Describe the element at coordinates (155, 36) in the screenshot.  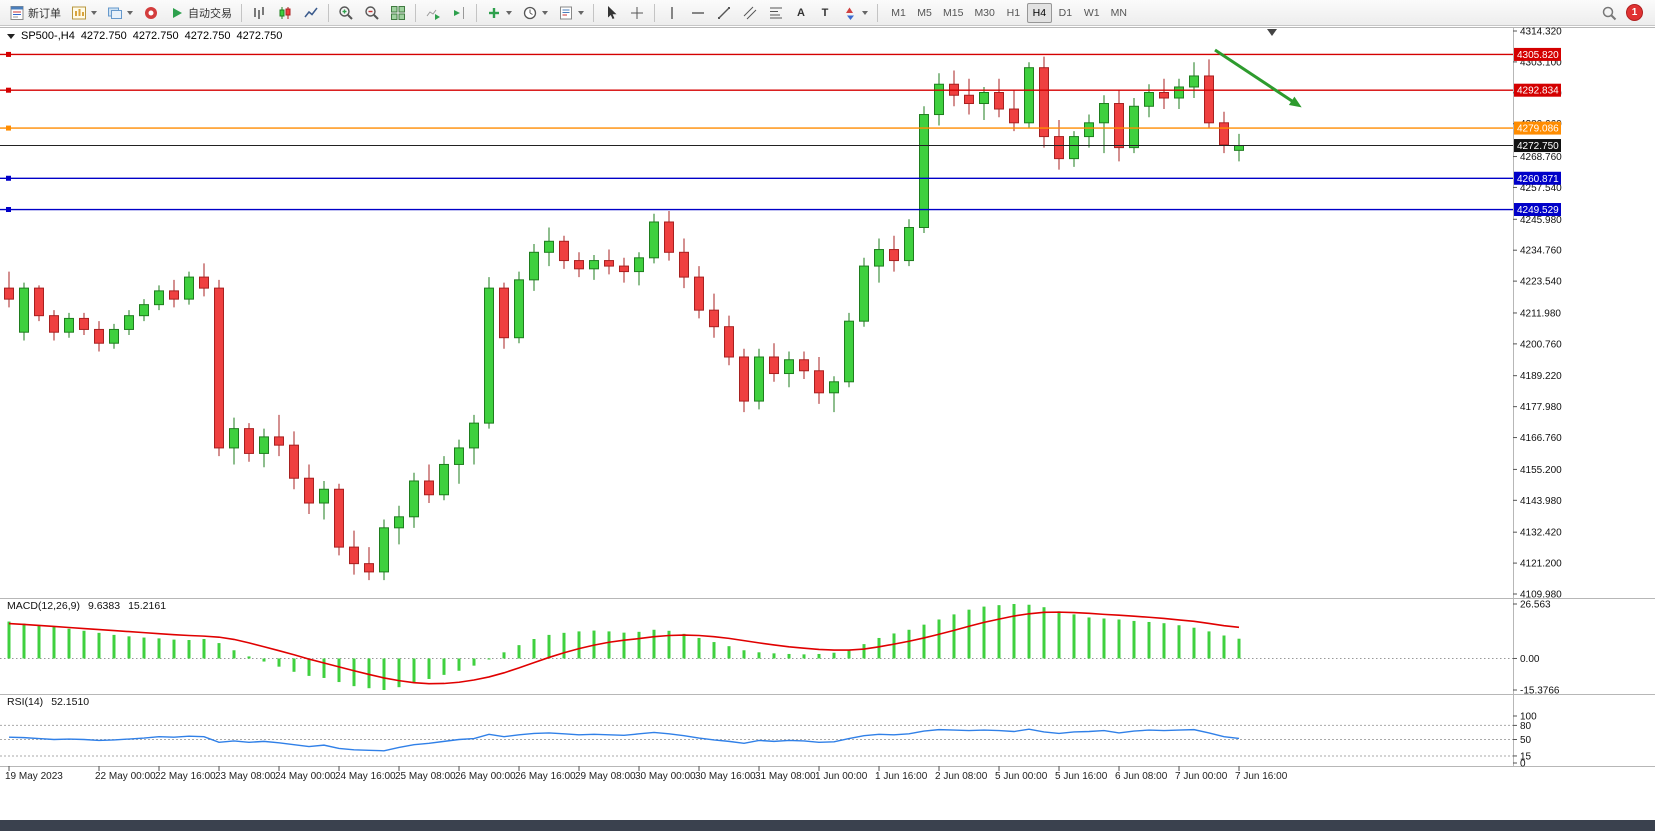
I see `ohlc-high: 4272.750` at that location.